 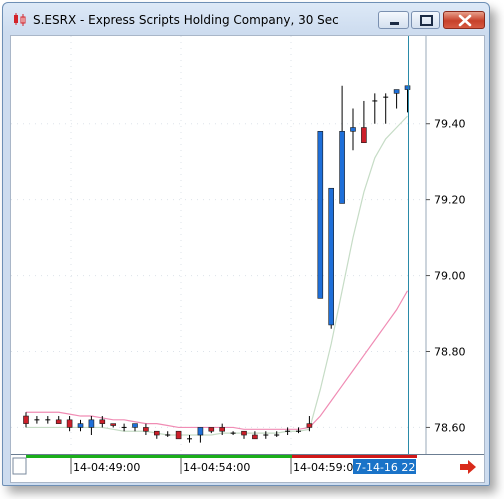 I want to click on cursor-time-label-bg, so click(x=384, y=466).